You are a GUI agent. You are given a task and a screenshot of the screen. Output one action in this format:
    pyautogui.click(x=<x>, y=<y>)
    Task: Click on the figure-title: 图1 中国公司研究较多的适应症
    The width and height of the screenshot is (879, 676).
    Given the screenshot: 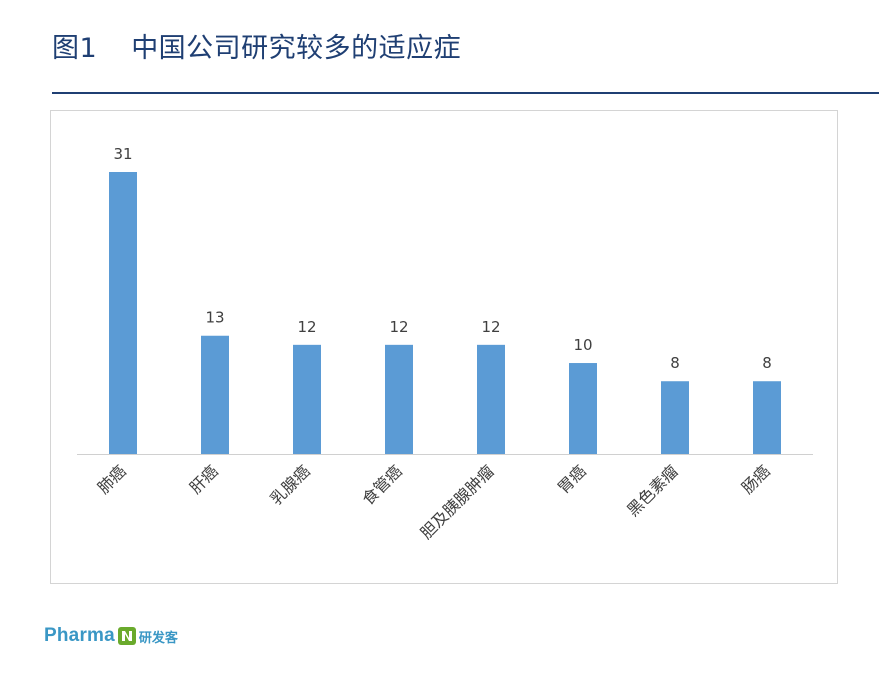 What is the action you would take?
    pyautogui.click(x=256, y=45)
    